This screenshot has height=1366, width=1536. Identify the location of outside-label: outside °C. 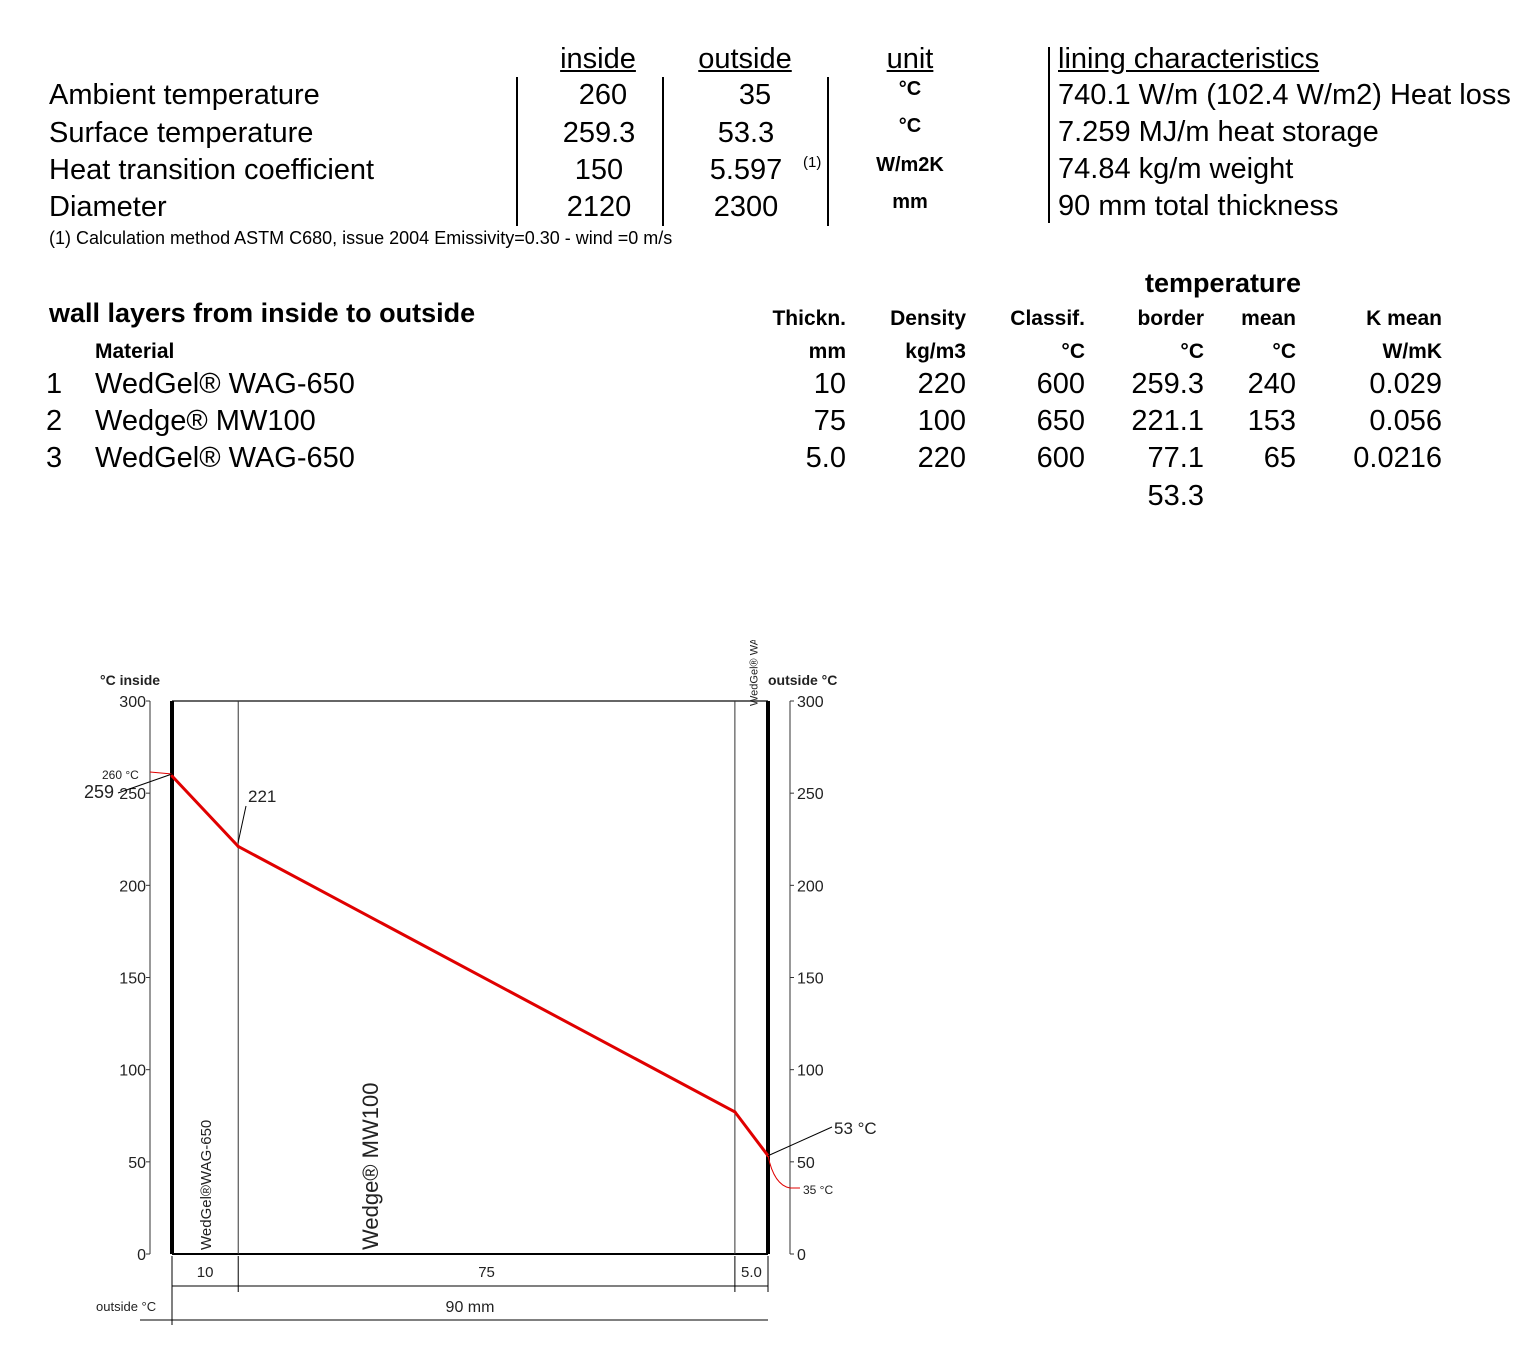
(126, 1306).